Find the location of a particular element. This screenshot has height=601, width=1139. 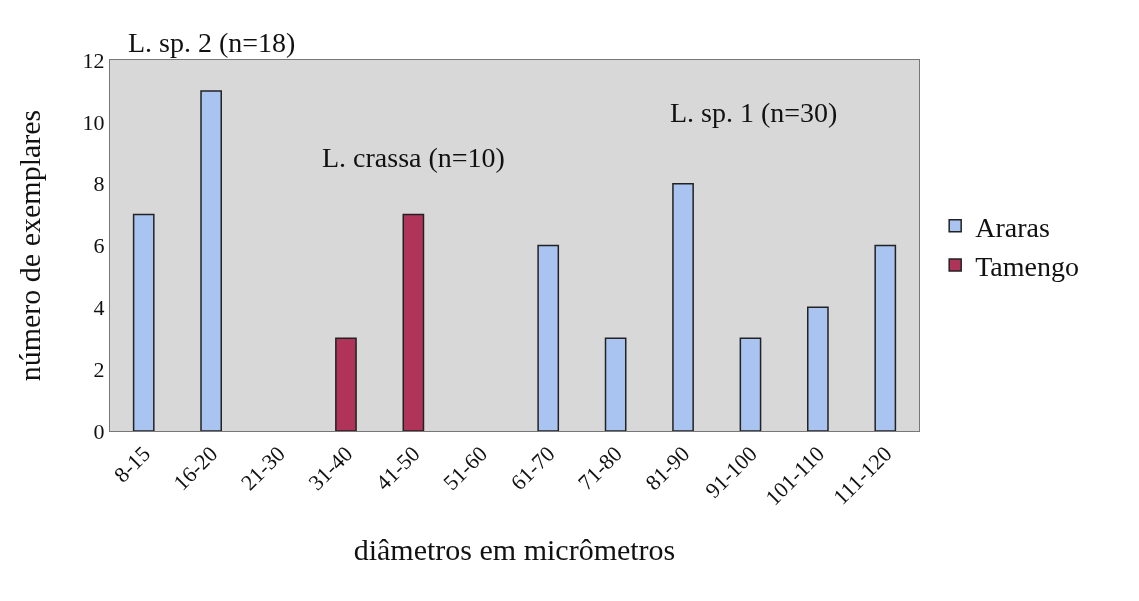

x-axis-title: diâmetros em micrômetros is located at coordinates (514, 550).